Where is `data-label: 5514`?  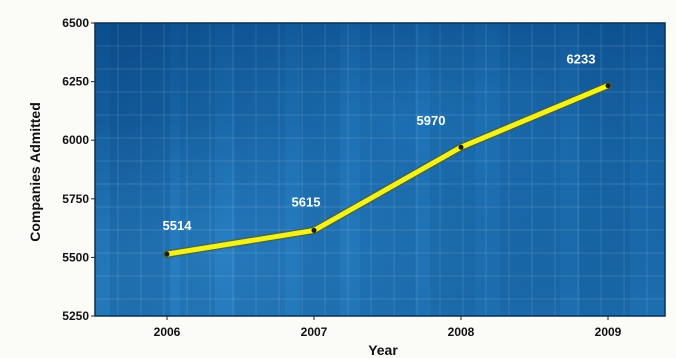 data-label: 5514 is located at coordinates (178, 225).